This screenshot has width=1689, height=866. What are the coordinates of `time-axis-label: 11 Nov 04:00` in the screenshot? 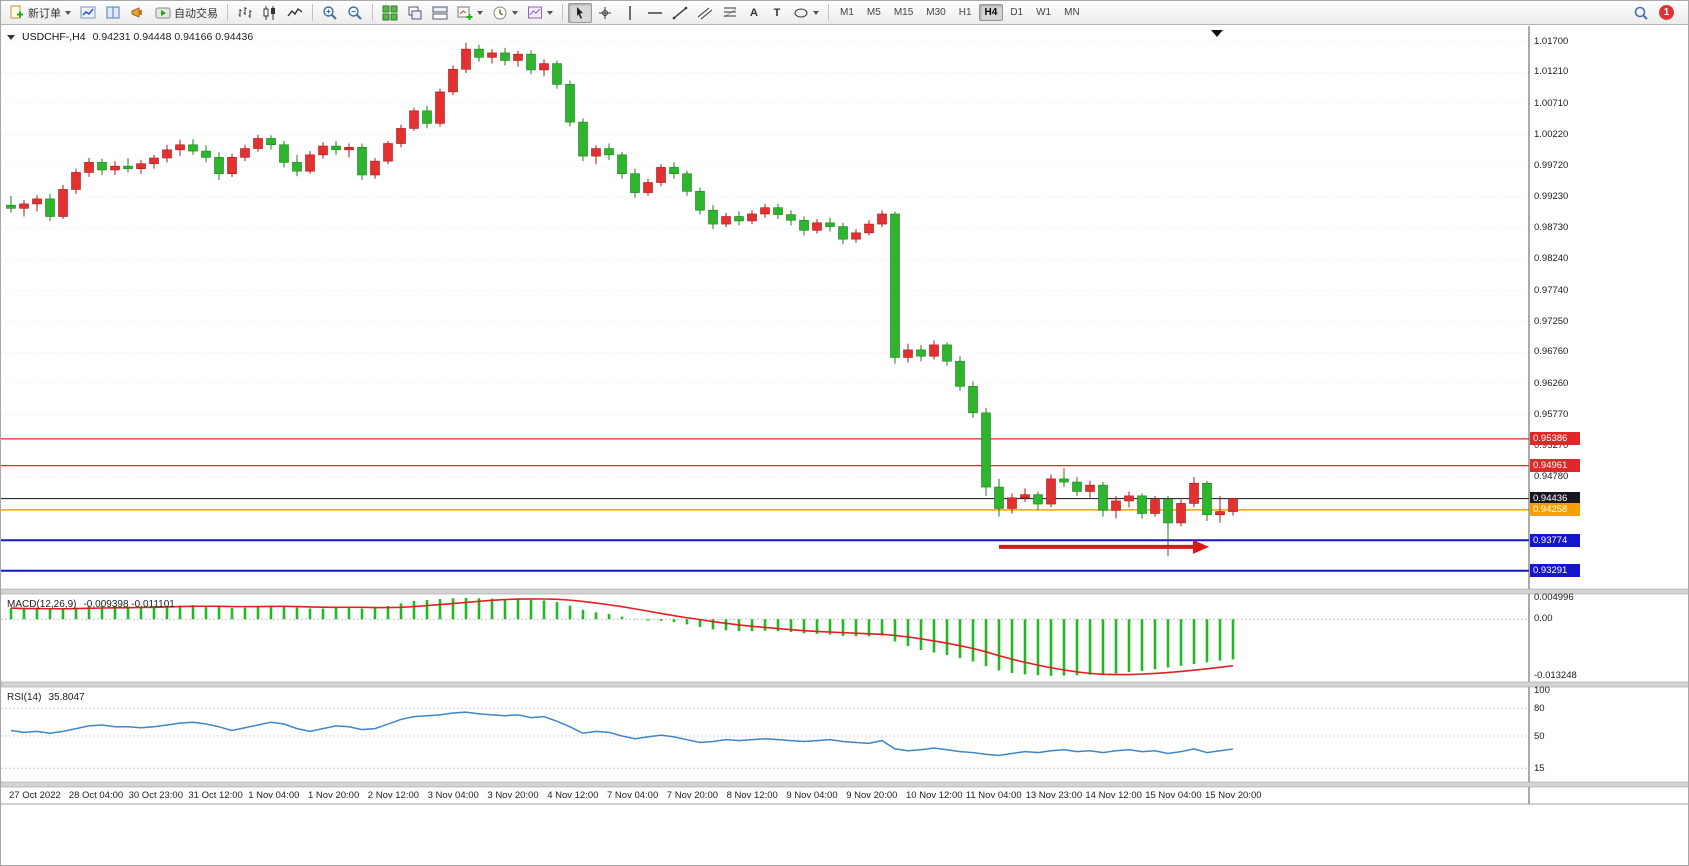 It's located at (993, 795).